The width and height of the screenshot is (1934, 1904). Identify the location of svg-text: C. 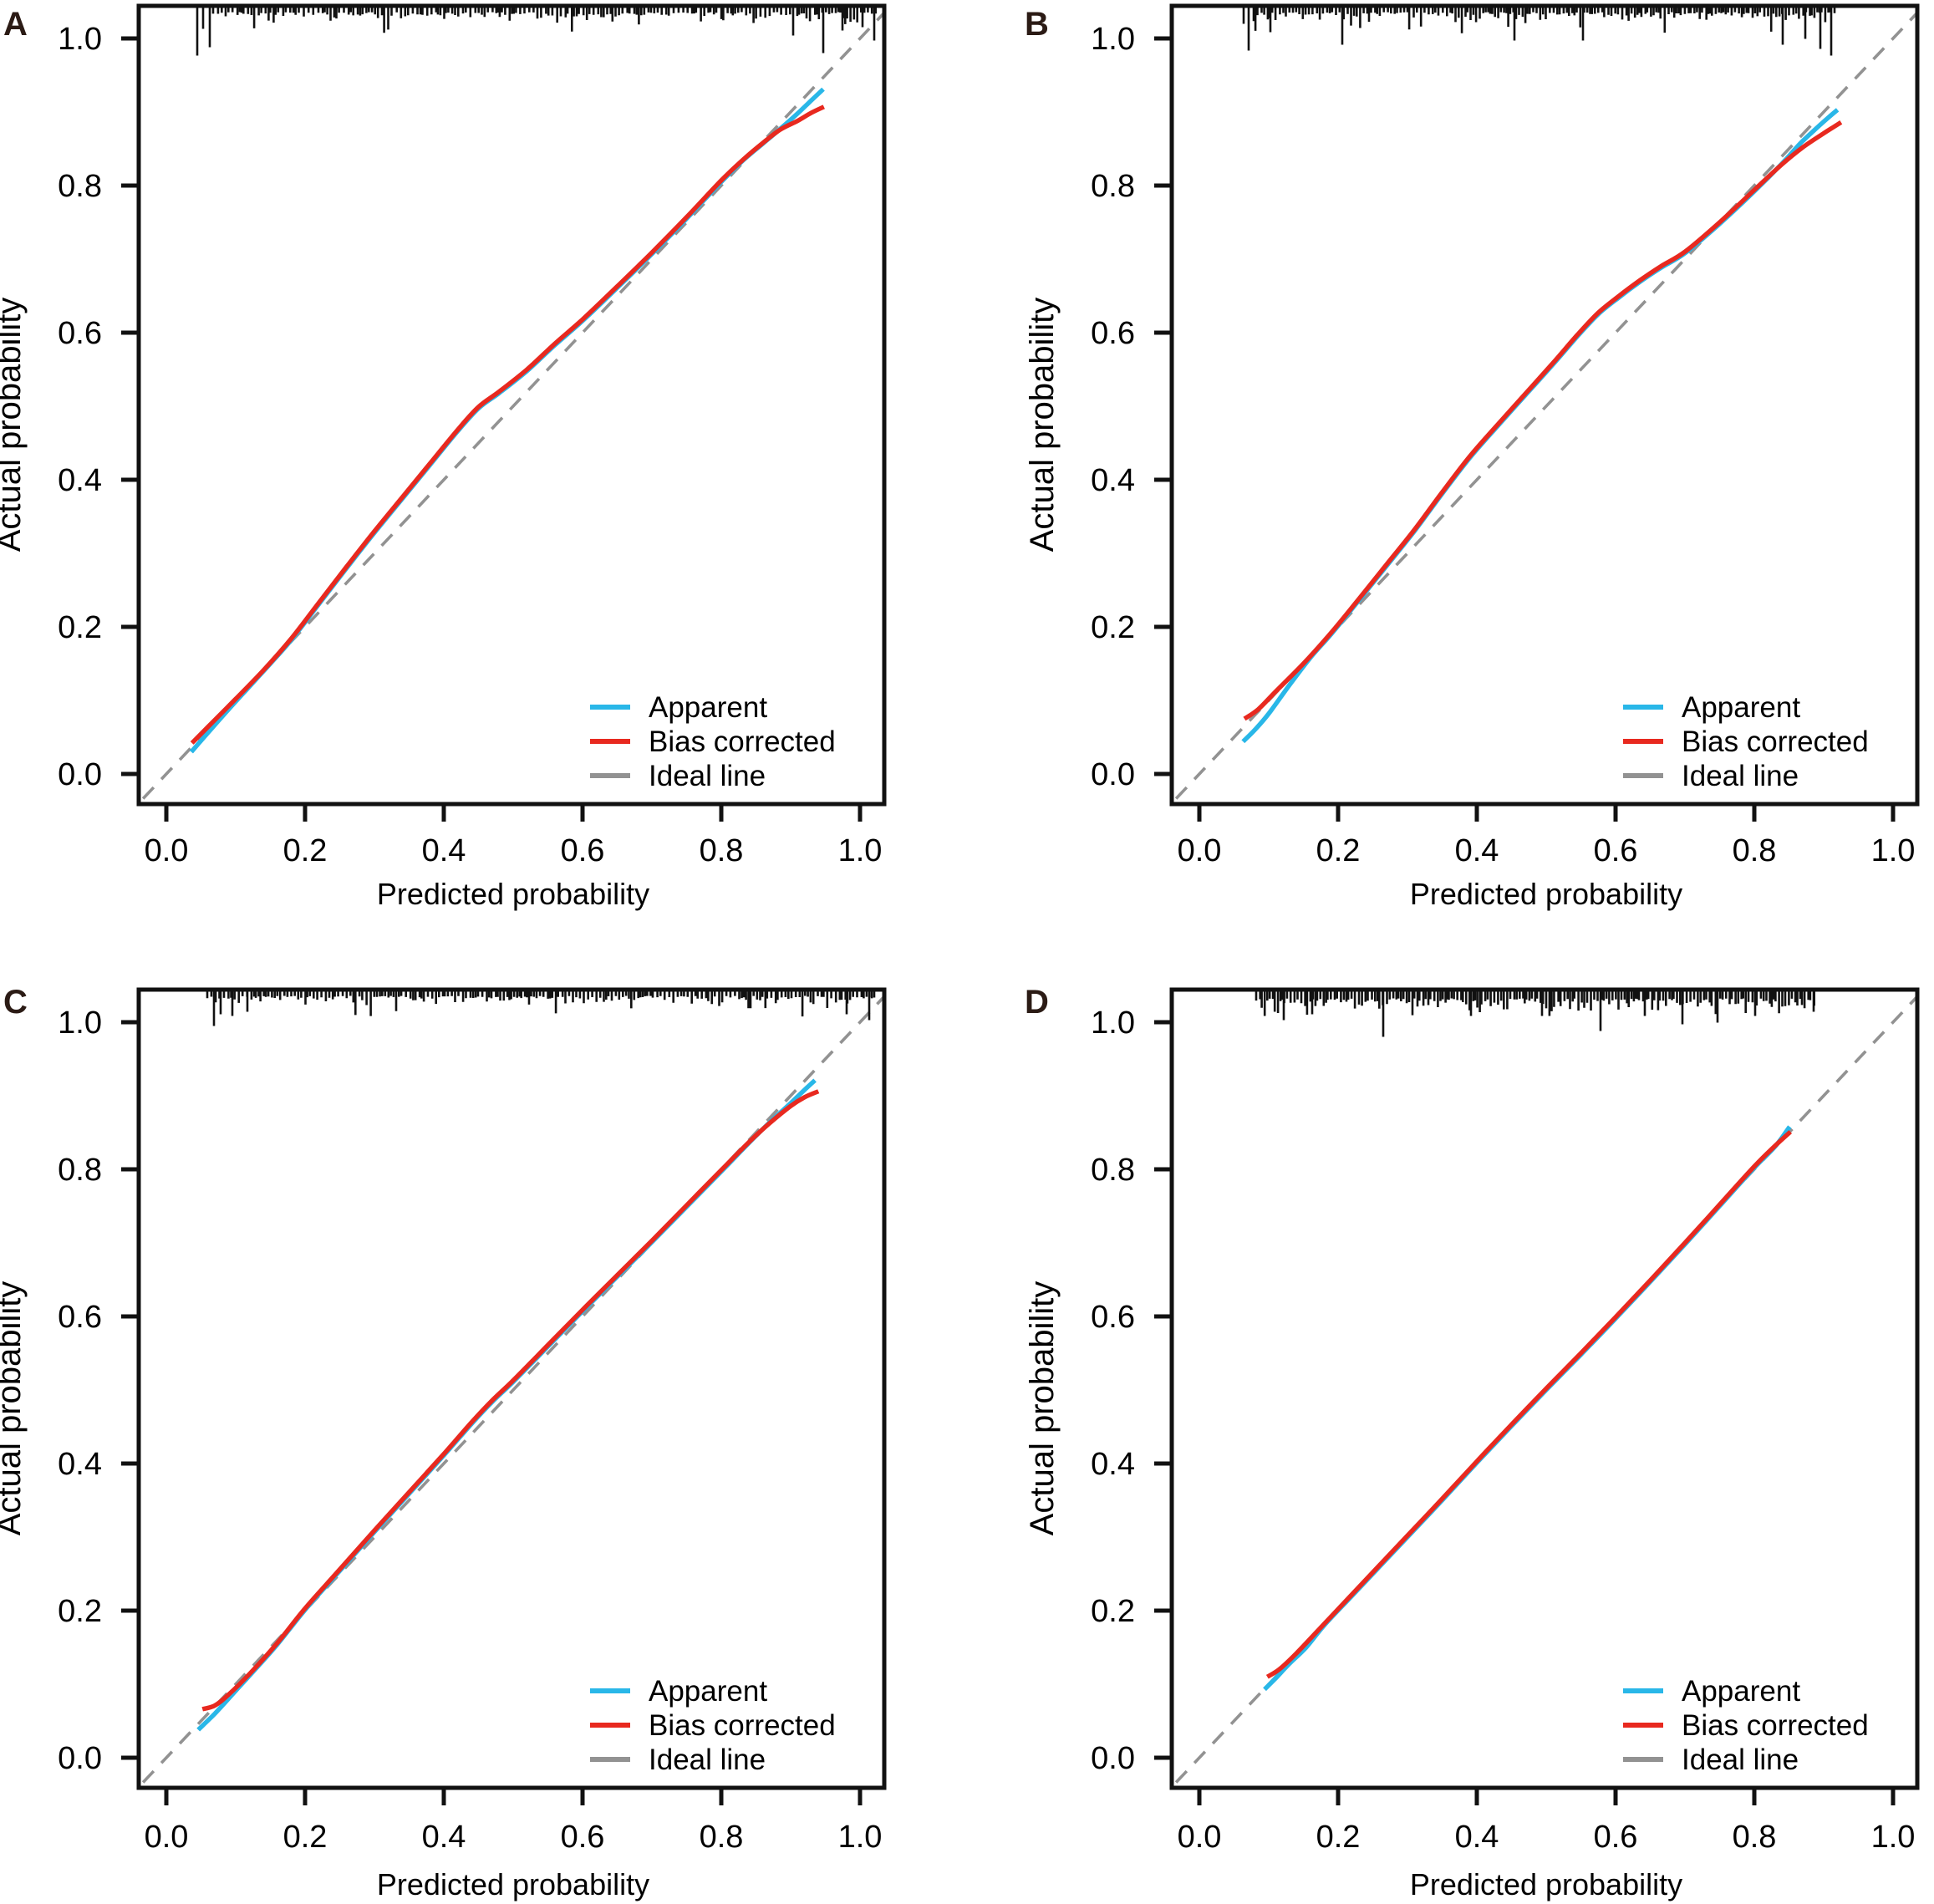
(16, 1002).